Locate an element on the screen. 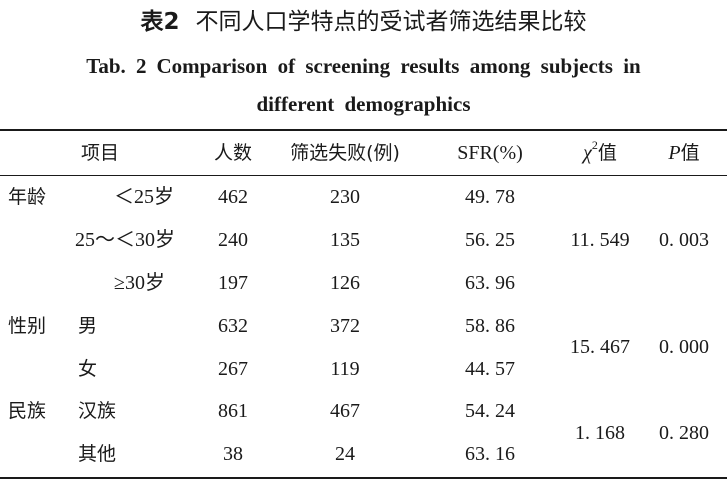 The image size is (727, 487). row-failed: 126 is located at coordinates (345, 283).